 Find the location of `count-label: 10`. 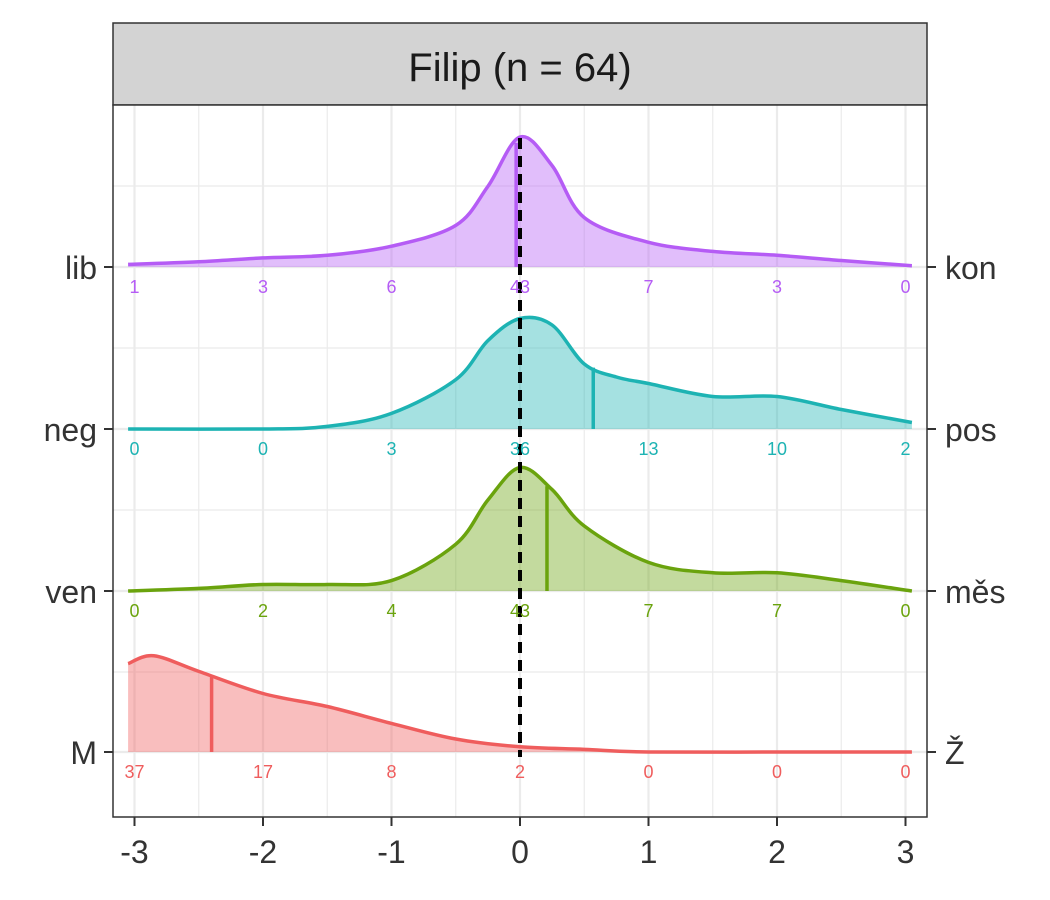

count-label: 10 is located at coordinates (777, 449).